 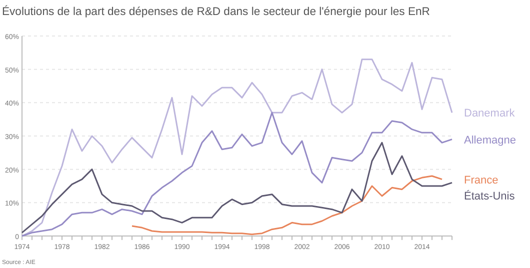 What do you see at coordinates (490, 114) in the screenshot?
I see `series-label: Danemark` at bounding box center [490, 114].